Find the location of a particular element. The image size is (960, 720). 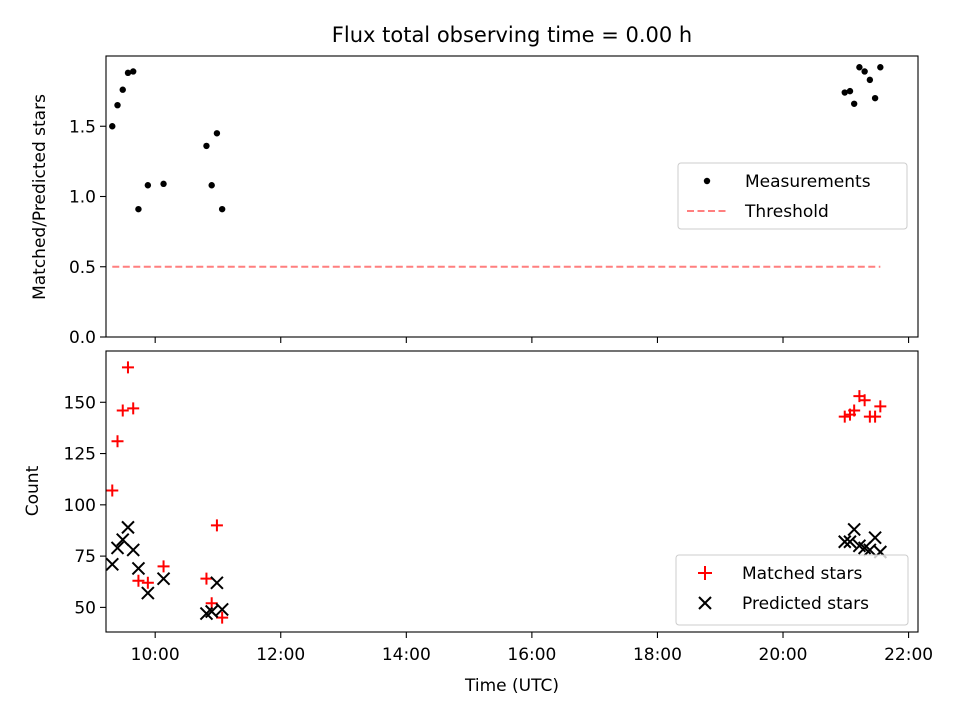

x-tick-label: 22:00 is located at coordinates (908, 655).